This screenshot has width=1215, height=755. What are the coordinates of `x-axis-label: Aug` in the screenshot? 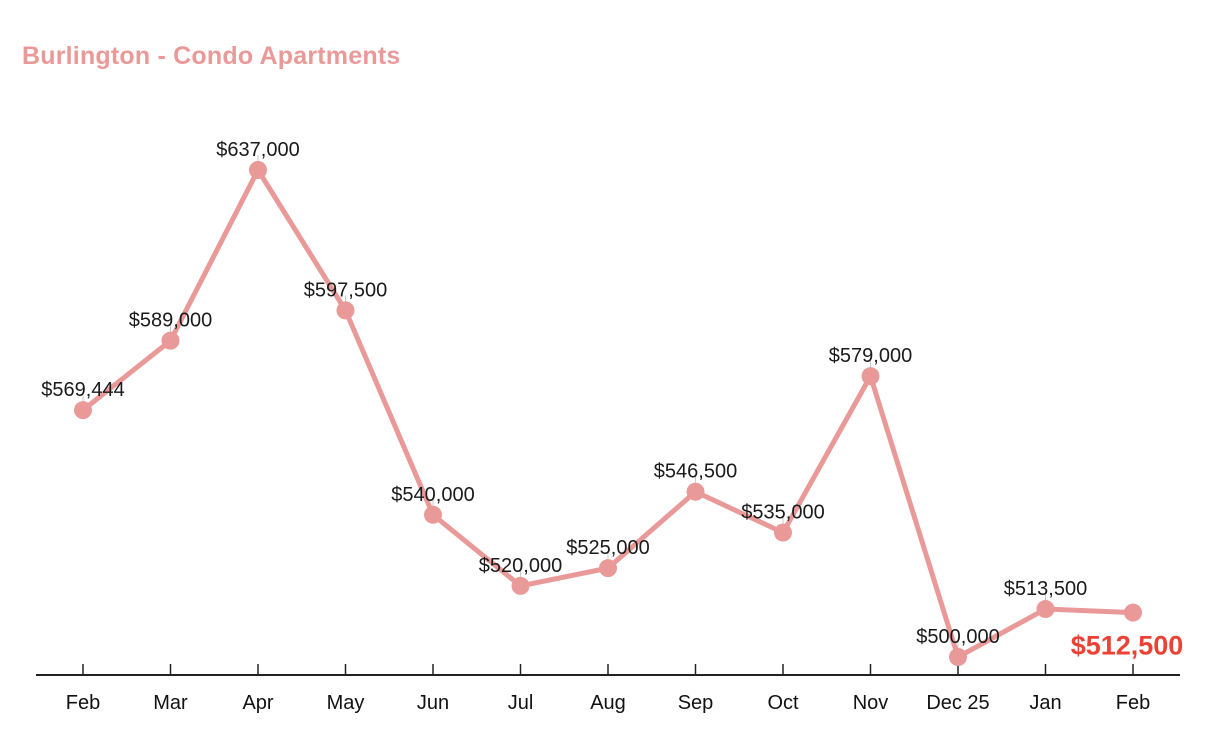 It's located at (608, 703).